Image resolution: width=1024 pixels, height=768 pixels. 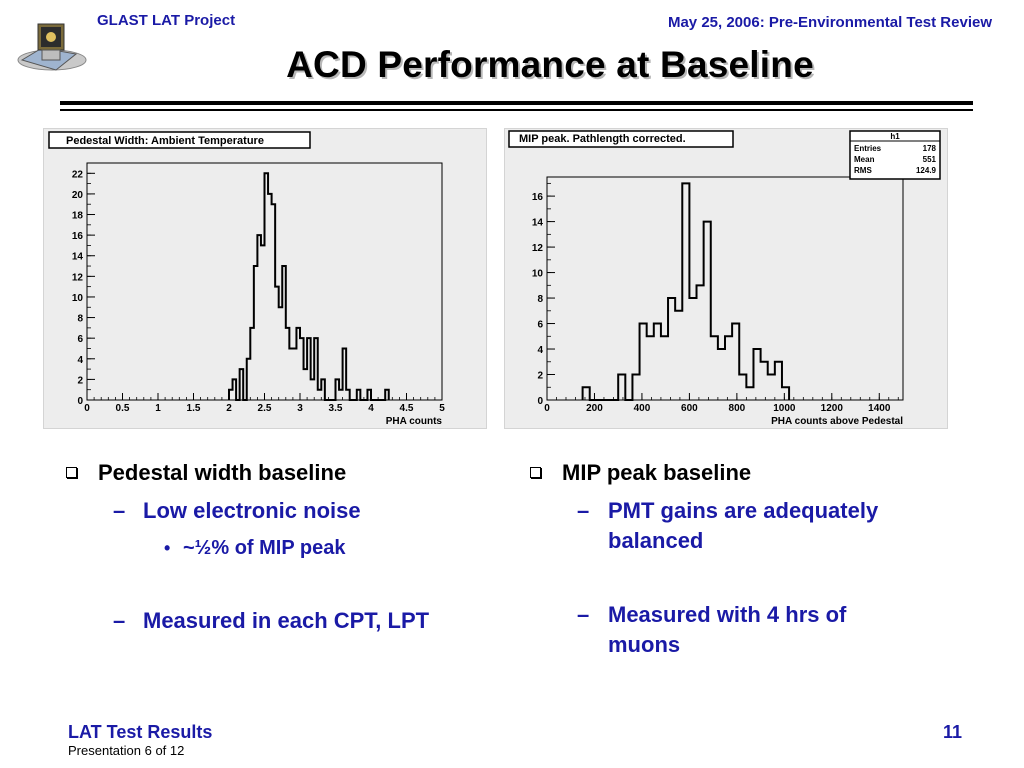 I want to click on x-tick-label: 3, so click(x=300, y=408).